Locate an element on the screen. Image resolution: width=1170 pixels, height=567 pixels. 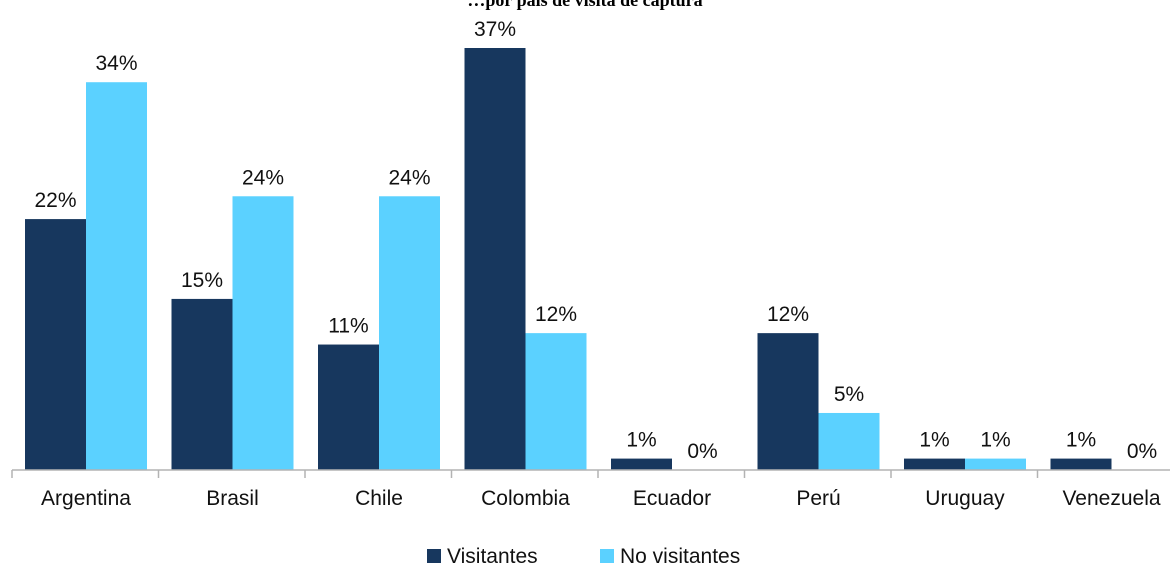
value-label-no-visitantes-brasil: 24% is located at coordinates (263, 177).